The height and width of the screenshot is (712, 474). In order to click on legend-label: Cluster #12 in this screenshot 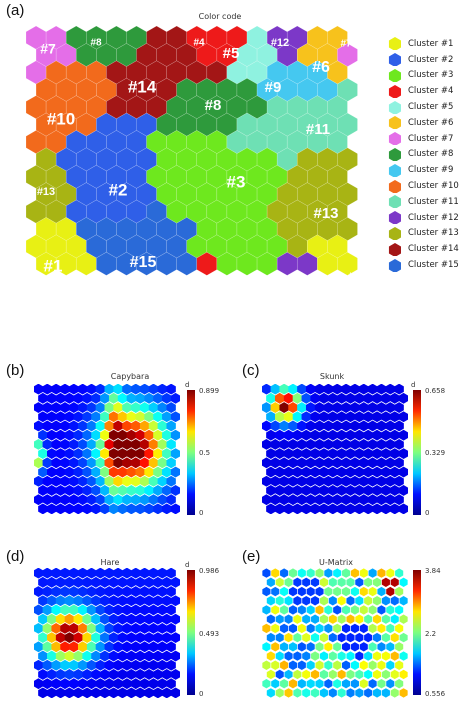, I will do `click(433, 217)`.